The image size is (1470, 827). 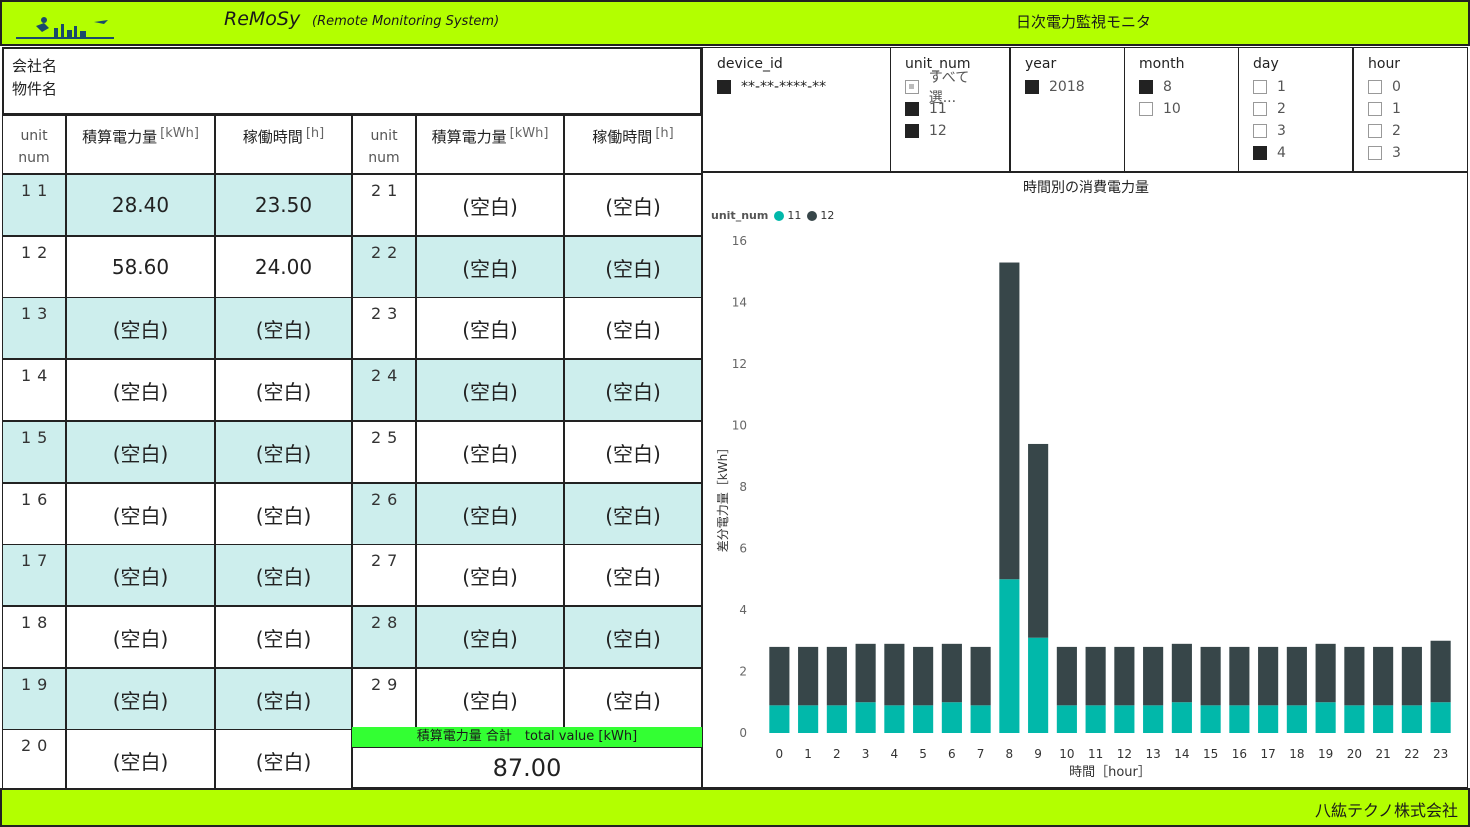 What do you see at coordinates (1410, 87) in the screenshot?
I see `slicer-option: 0` at bounding box center [1410, 87].